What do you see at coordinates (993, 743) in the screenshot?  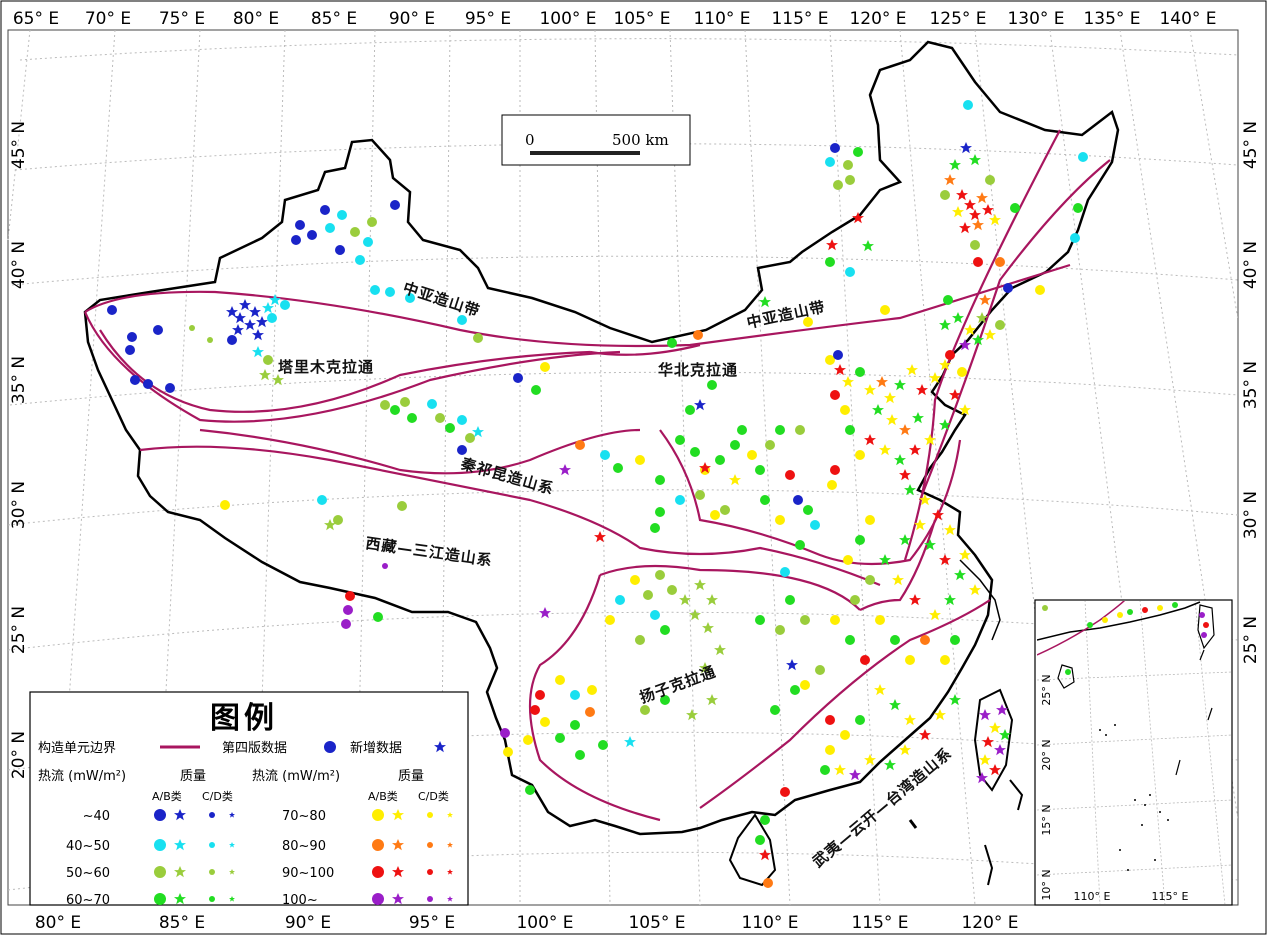 I see `cluster-taiwan` at bounding box center [993, 743].